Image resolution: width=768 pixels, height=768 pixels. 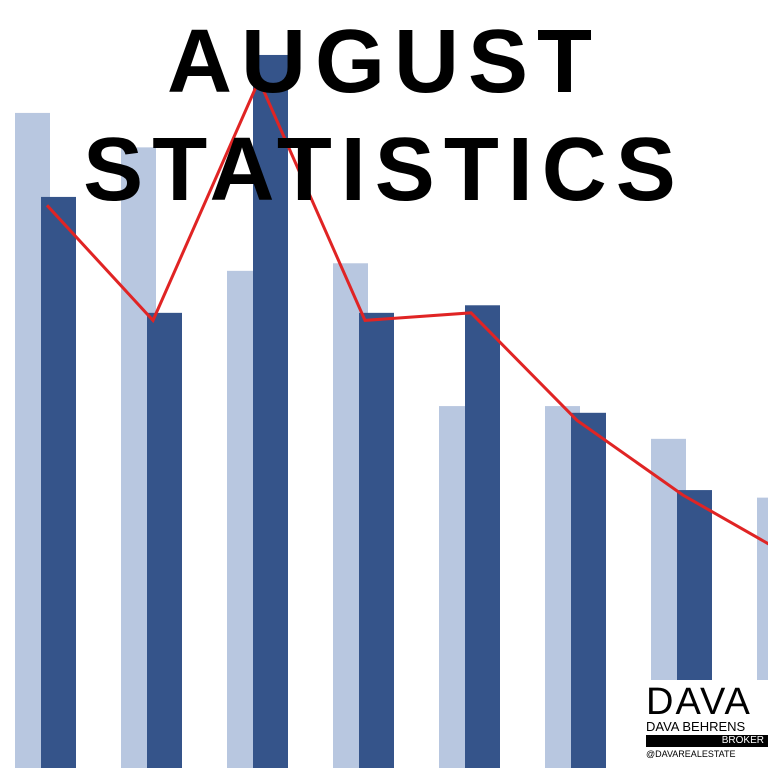 I want to click on brand-name: DAVA, so click(x=699, y=702).